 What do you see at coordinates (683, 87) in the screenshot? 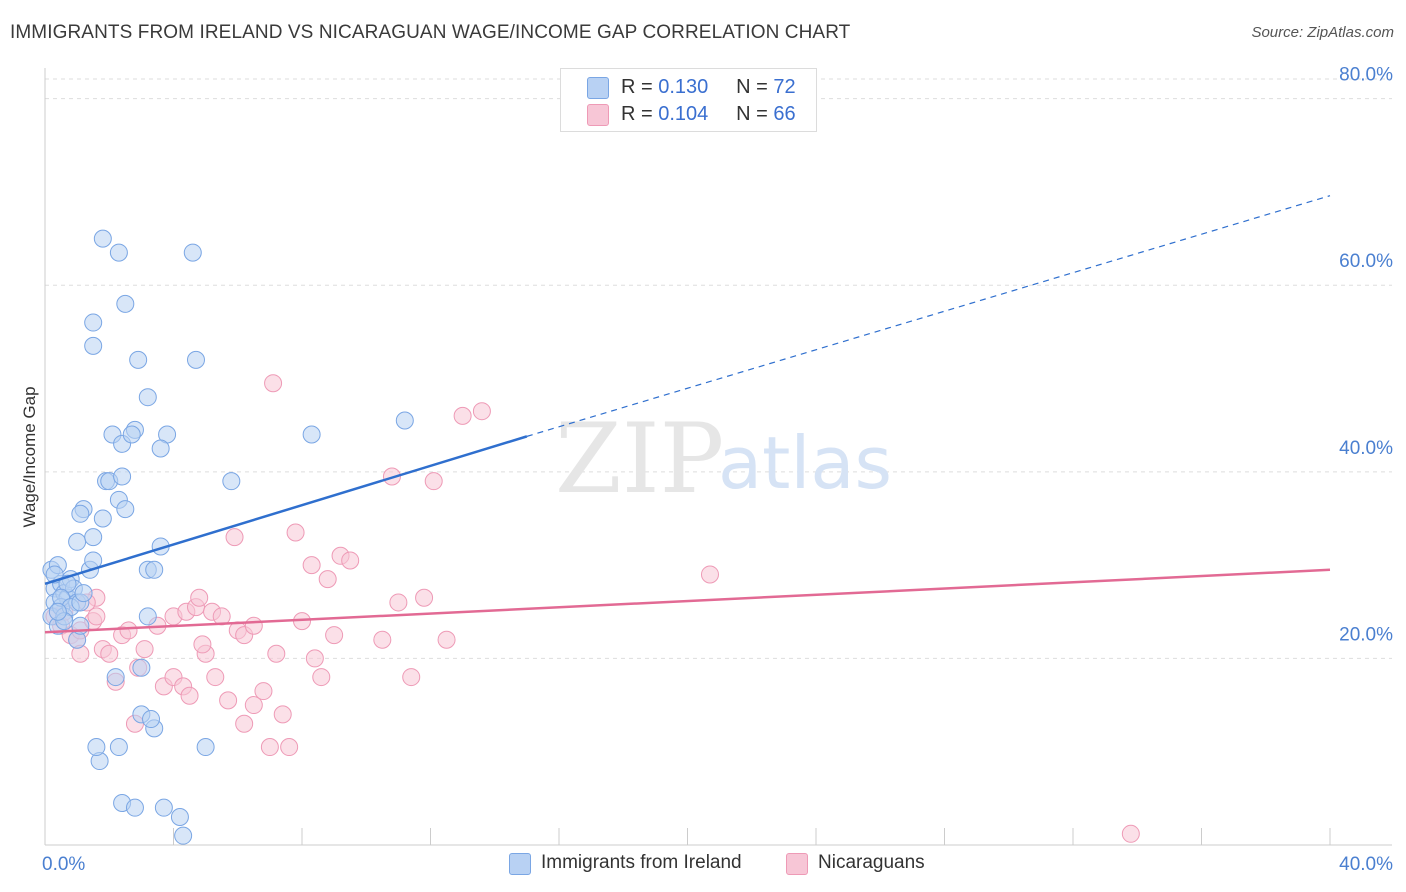
I see `r-value-ireland: 0.130` at bounding box center [683, 87].